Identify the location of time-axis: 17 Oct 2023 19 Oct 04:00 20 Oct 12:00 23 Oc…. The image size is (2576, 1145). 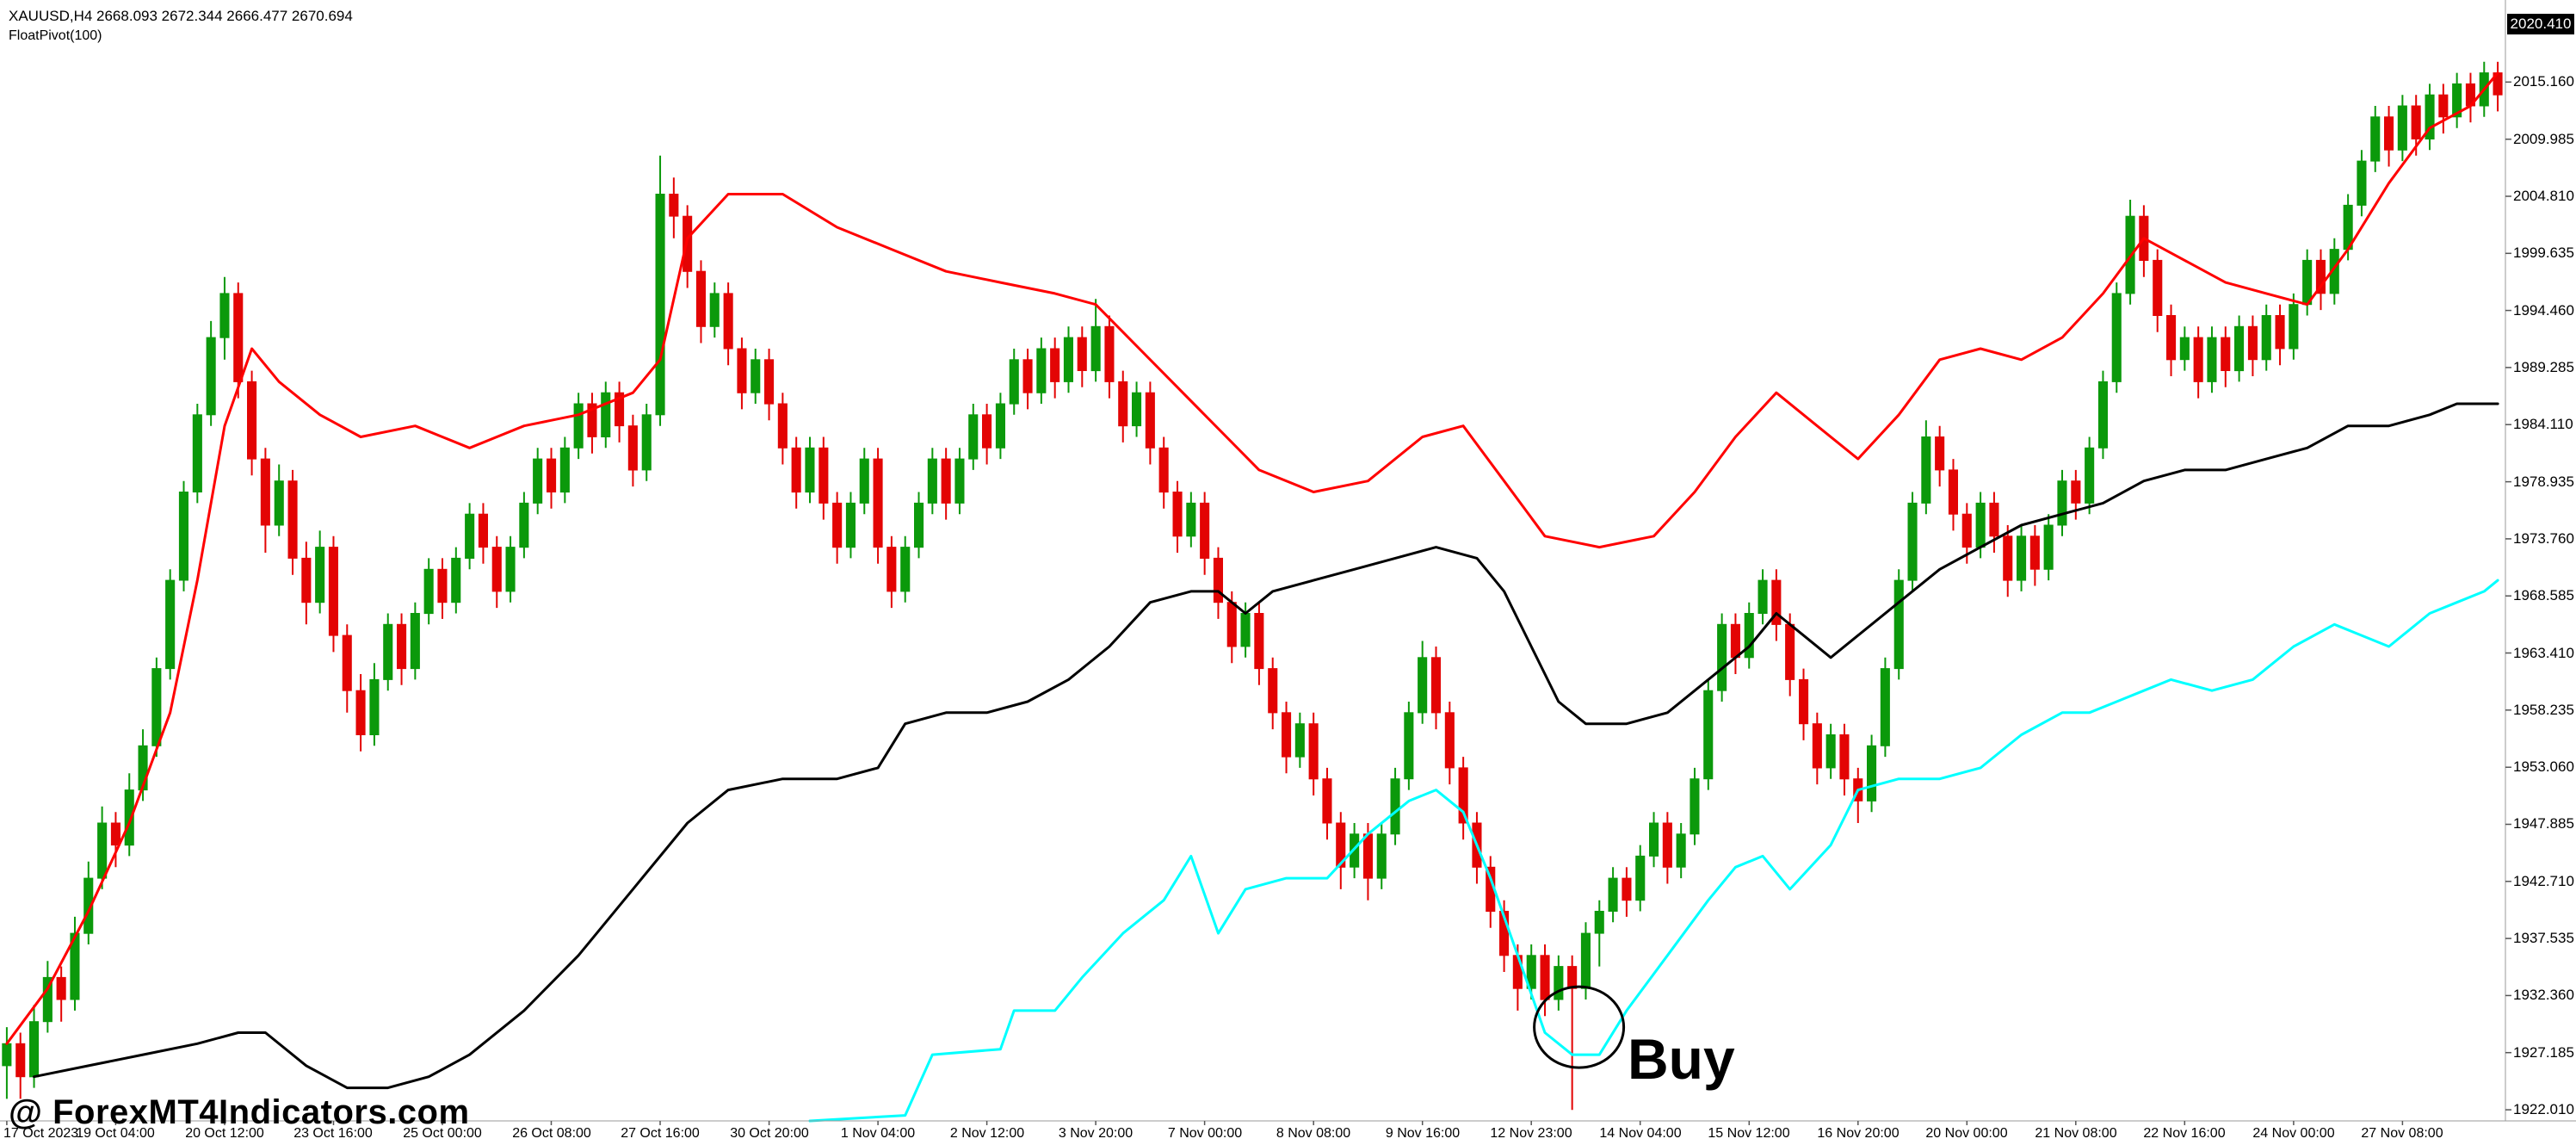
(1288, 1133).